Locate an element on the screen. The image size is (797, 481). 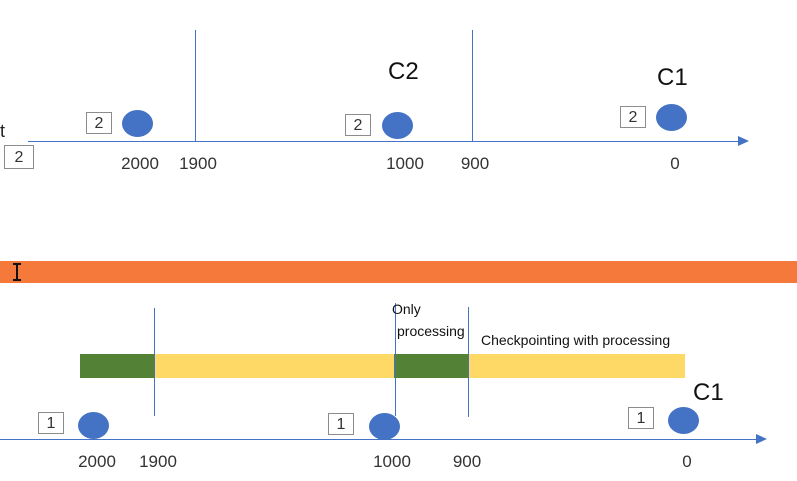
bottom-axis-line is located at coordinates (379, 439).